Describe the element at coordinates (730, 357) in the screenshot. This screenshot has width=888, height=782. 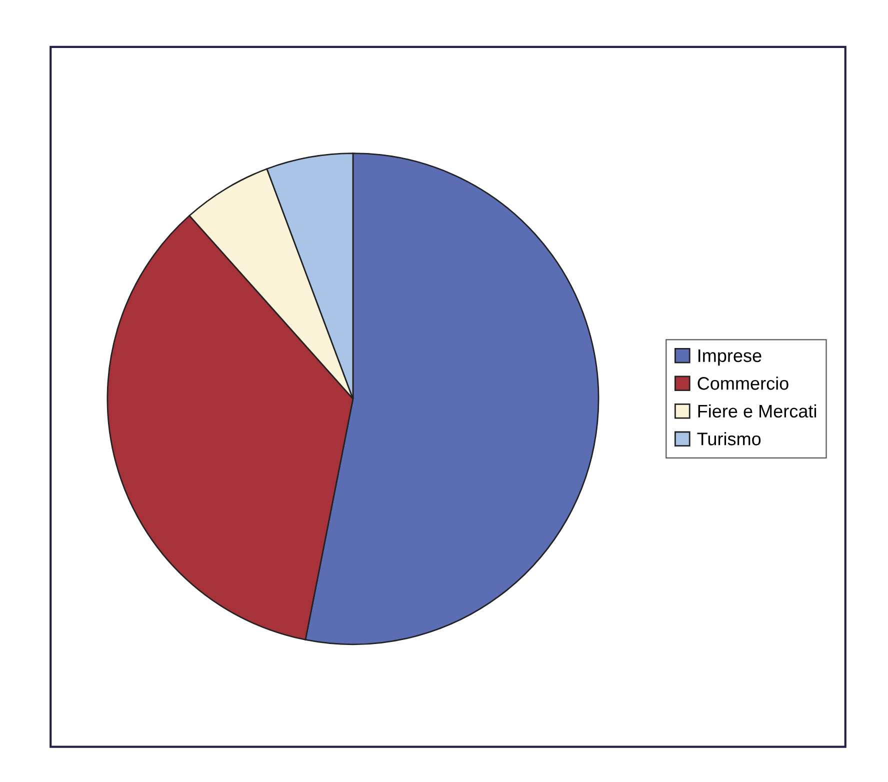
I see `legend-label: Imprese` at that location.